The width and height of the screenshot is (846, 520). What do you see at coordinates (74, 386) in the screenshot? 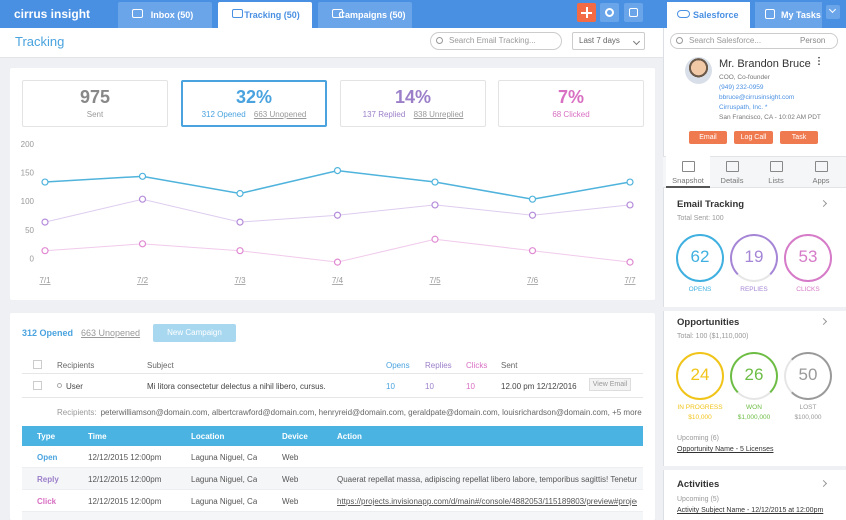
I see `cell: User` at bounding box center [74, 386].